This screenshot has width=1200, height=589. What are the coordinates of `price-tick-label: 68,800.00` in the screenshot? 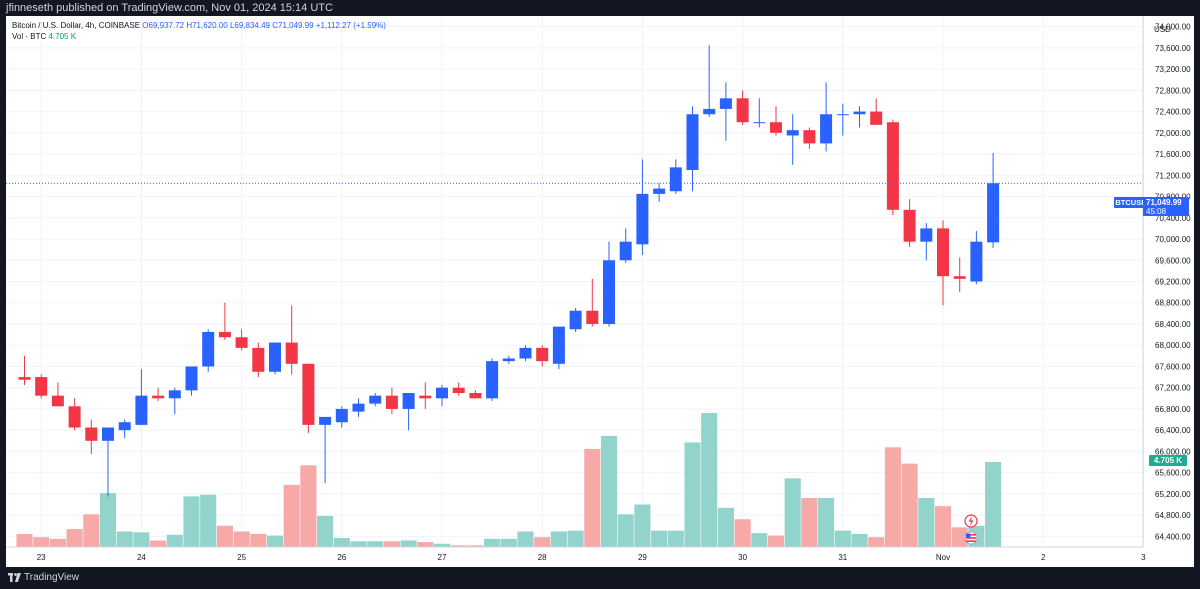 It's located at (1173, 303).